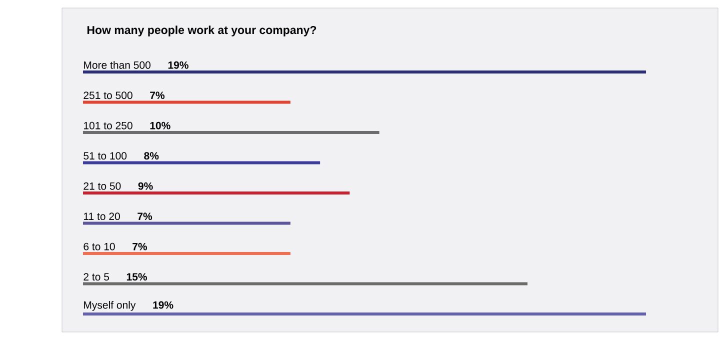  What do you see at coordinates (105, 156) in the screenshot?
I see `y-tick-label: 51 to 100` at bounding box center [105, 156].